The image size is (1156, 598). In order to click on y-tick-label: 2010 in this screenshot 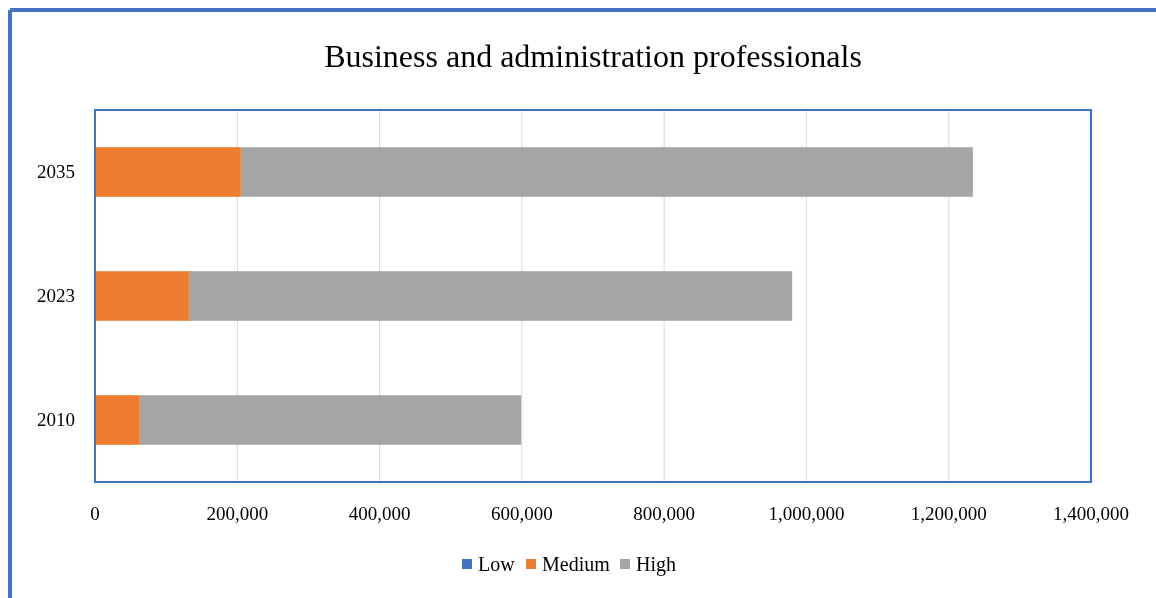, I will do `click(56, 419)`.